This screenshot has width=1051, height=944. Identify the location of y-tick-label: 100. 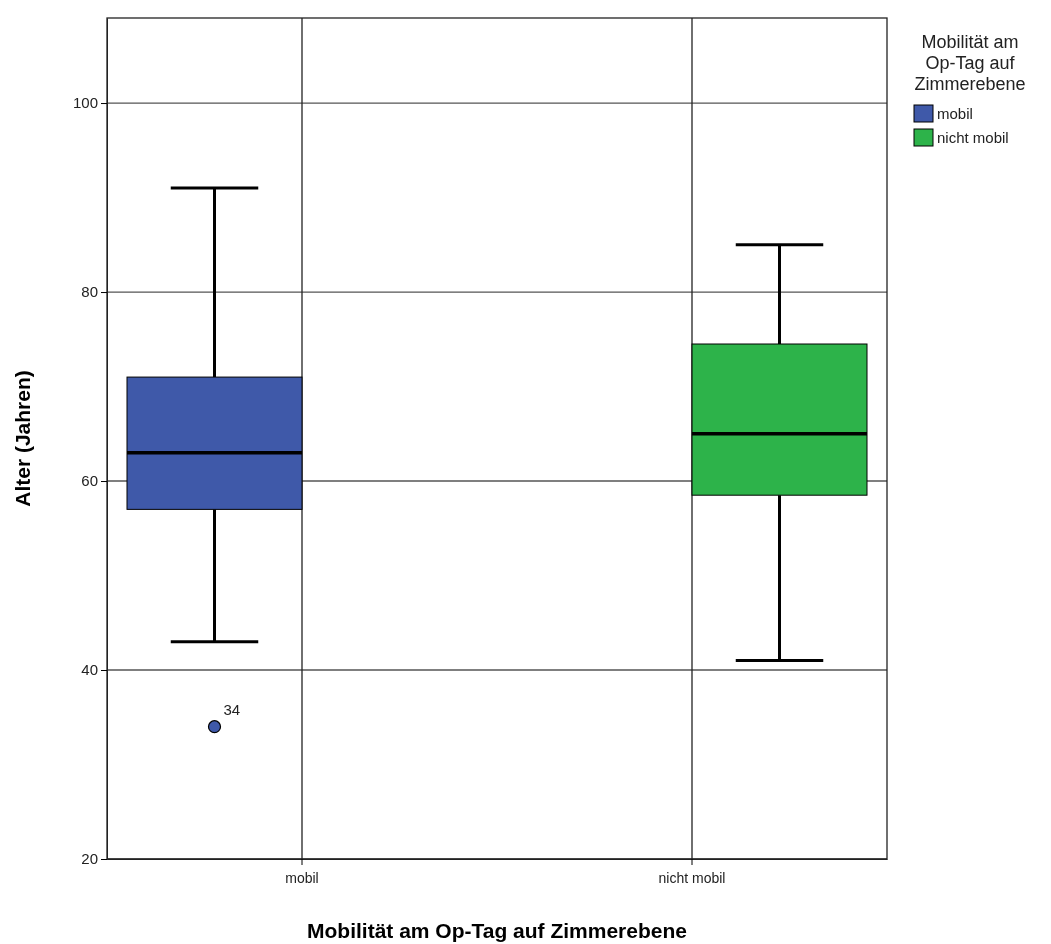
(85, 103).